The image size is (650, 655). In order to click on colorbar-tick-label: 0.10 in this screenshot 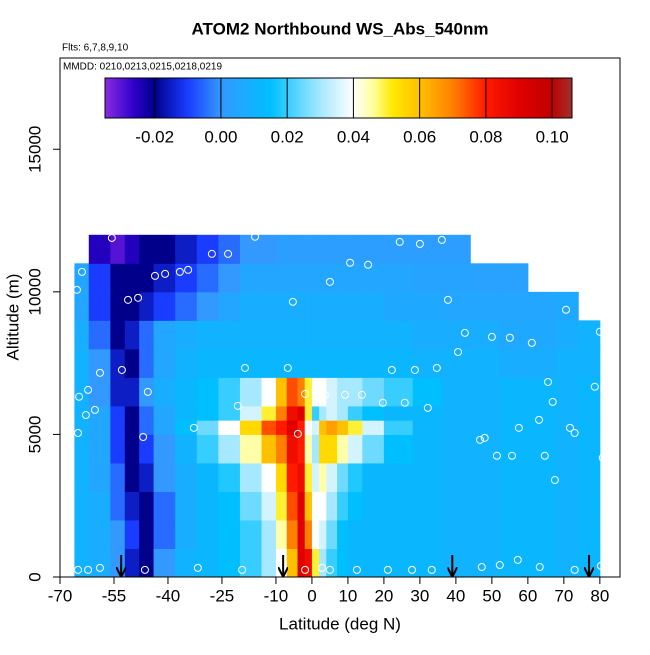, I will do `click(552, 136)`.